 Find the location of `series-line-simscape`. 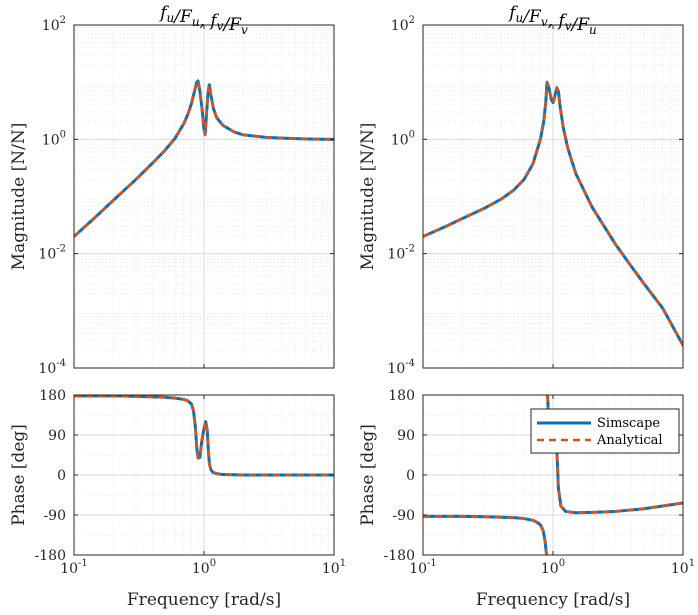

series-line-simscape is located at coordinates (204, 436).